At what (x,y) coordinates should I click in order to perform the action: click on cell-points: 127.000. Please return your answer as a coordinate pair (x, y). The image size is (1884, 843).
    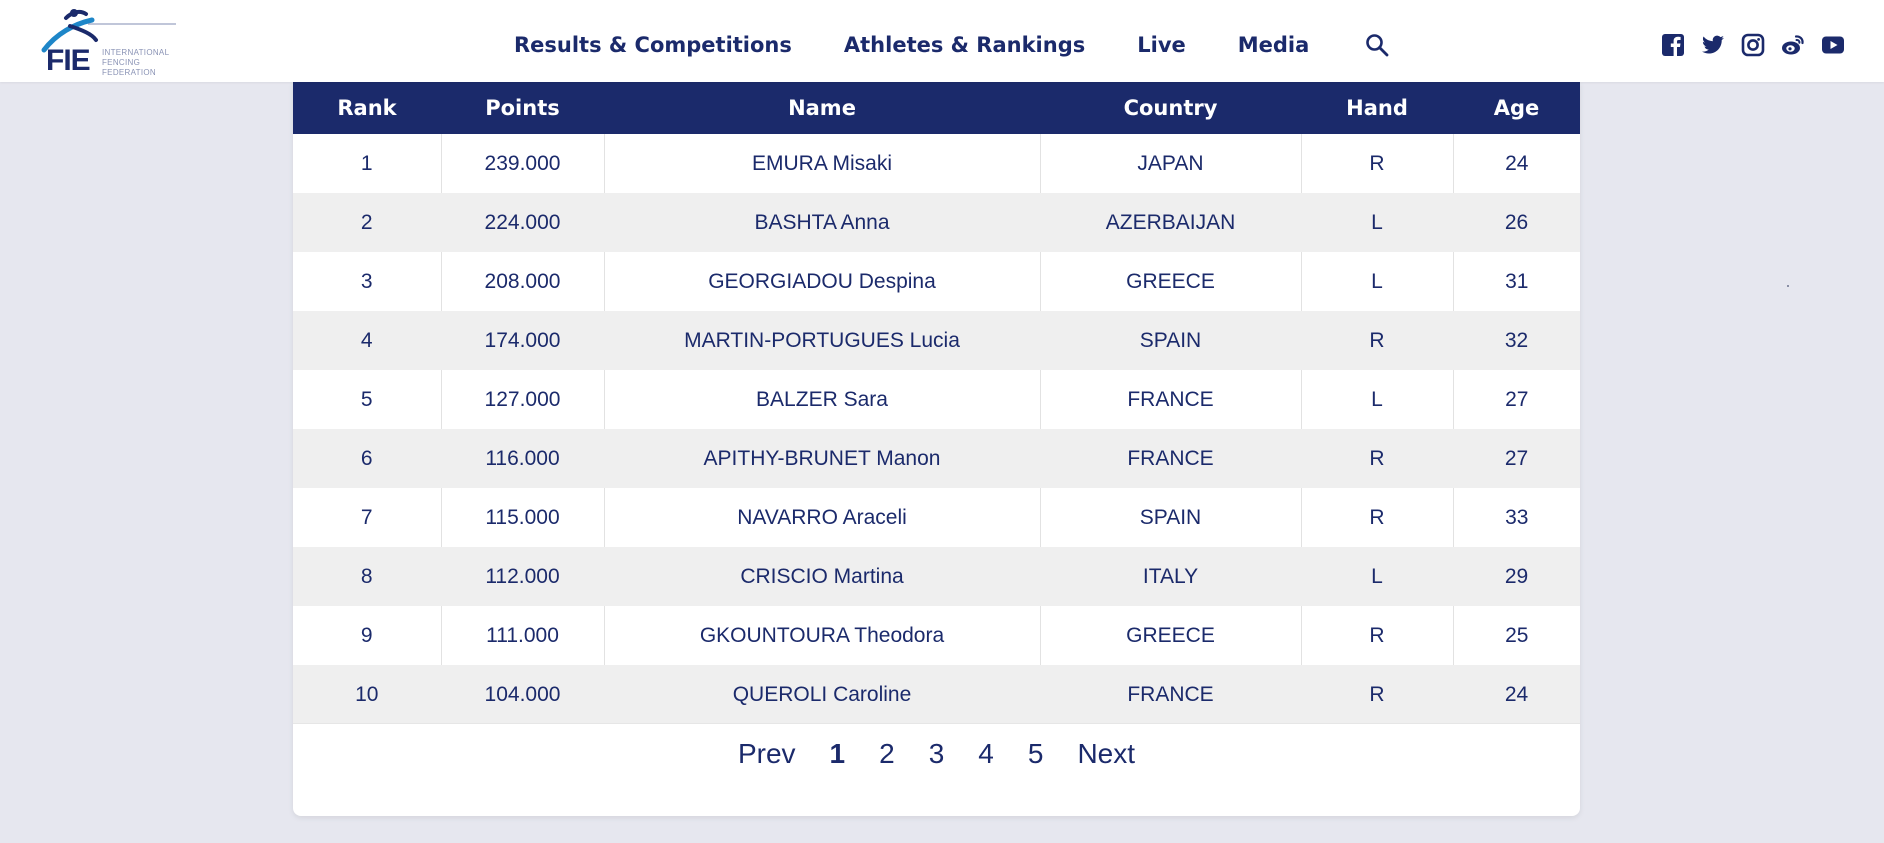
    Looking at the image, I should click on (523, 399).